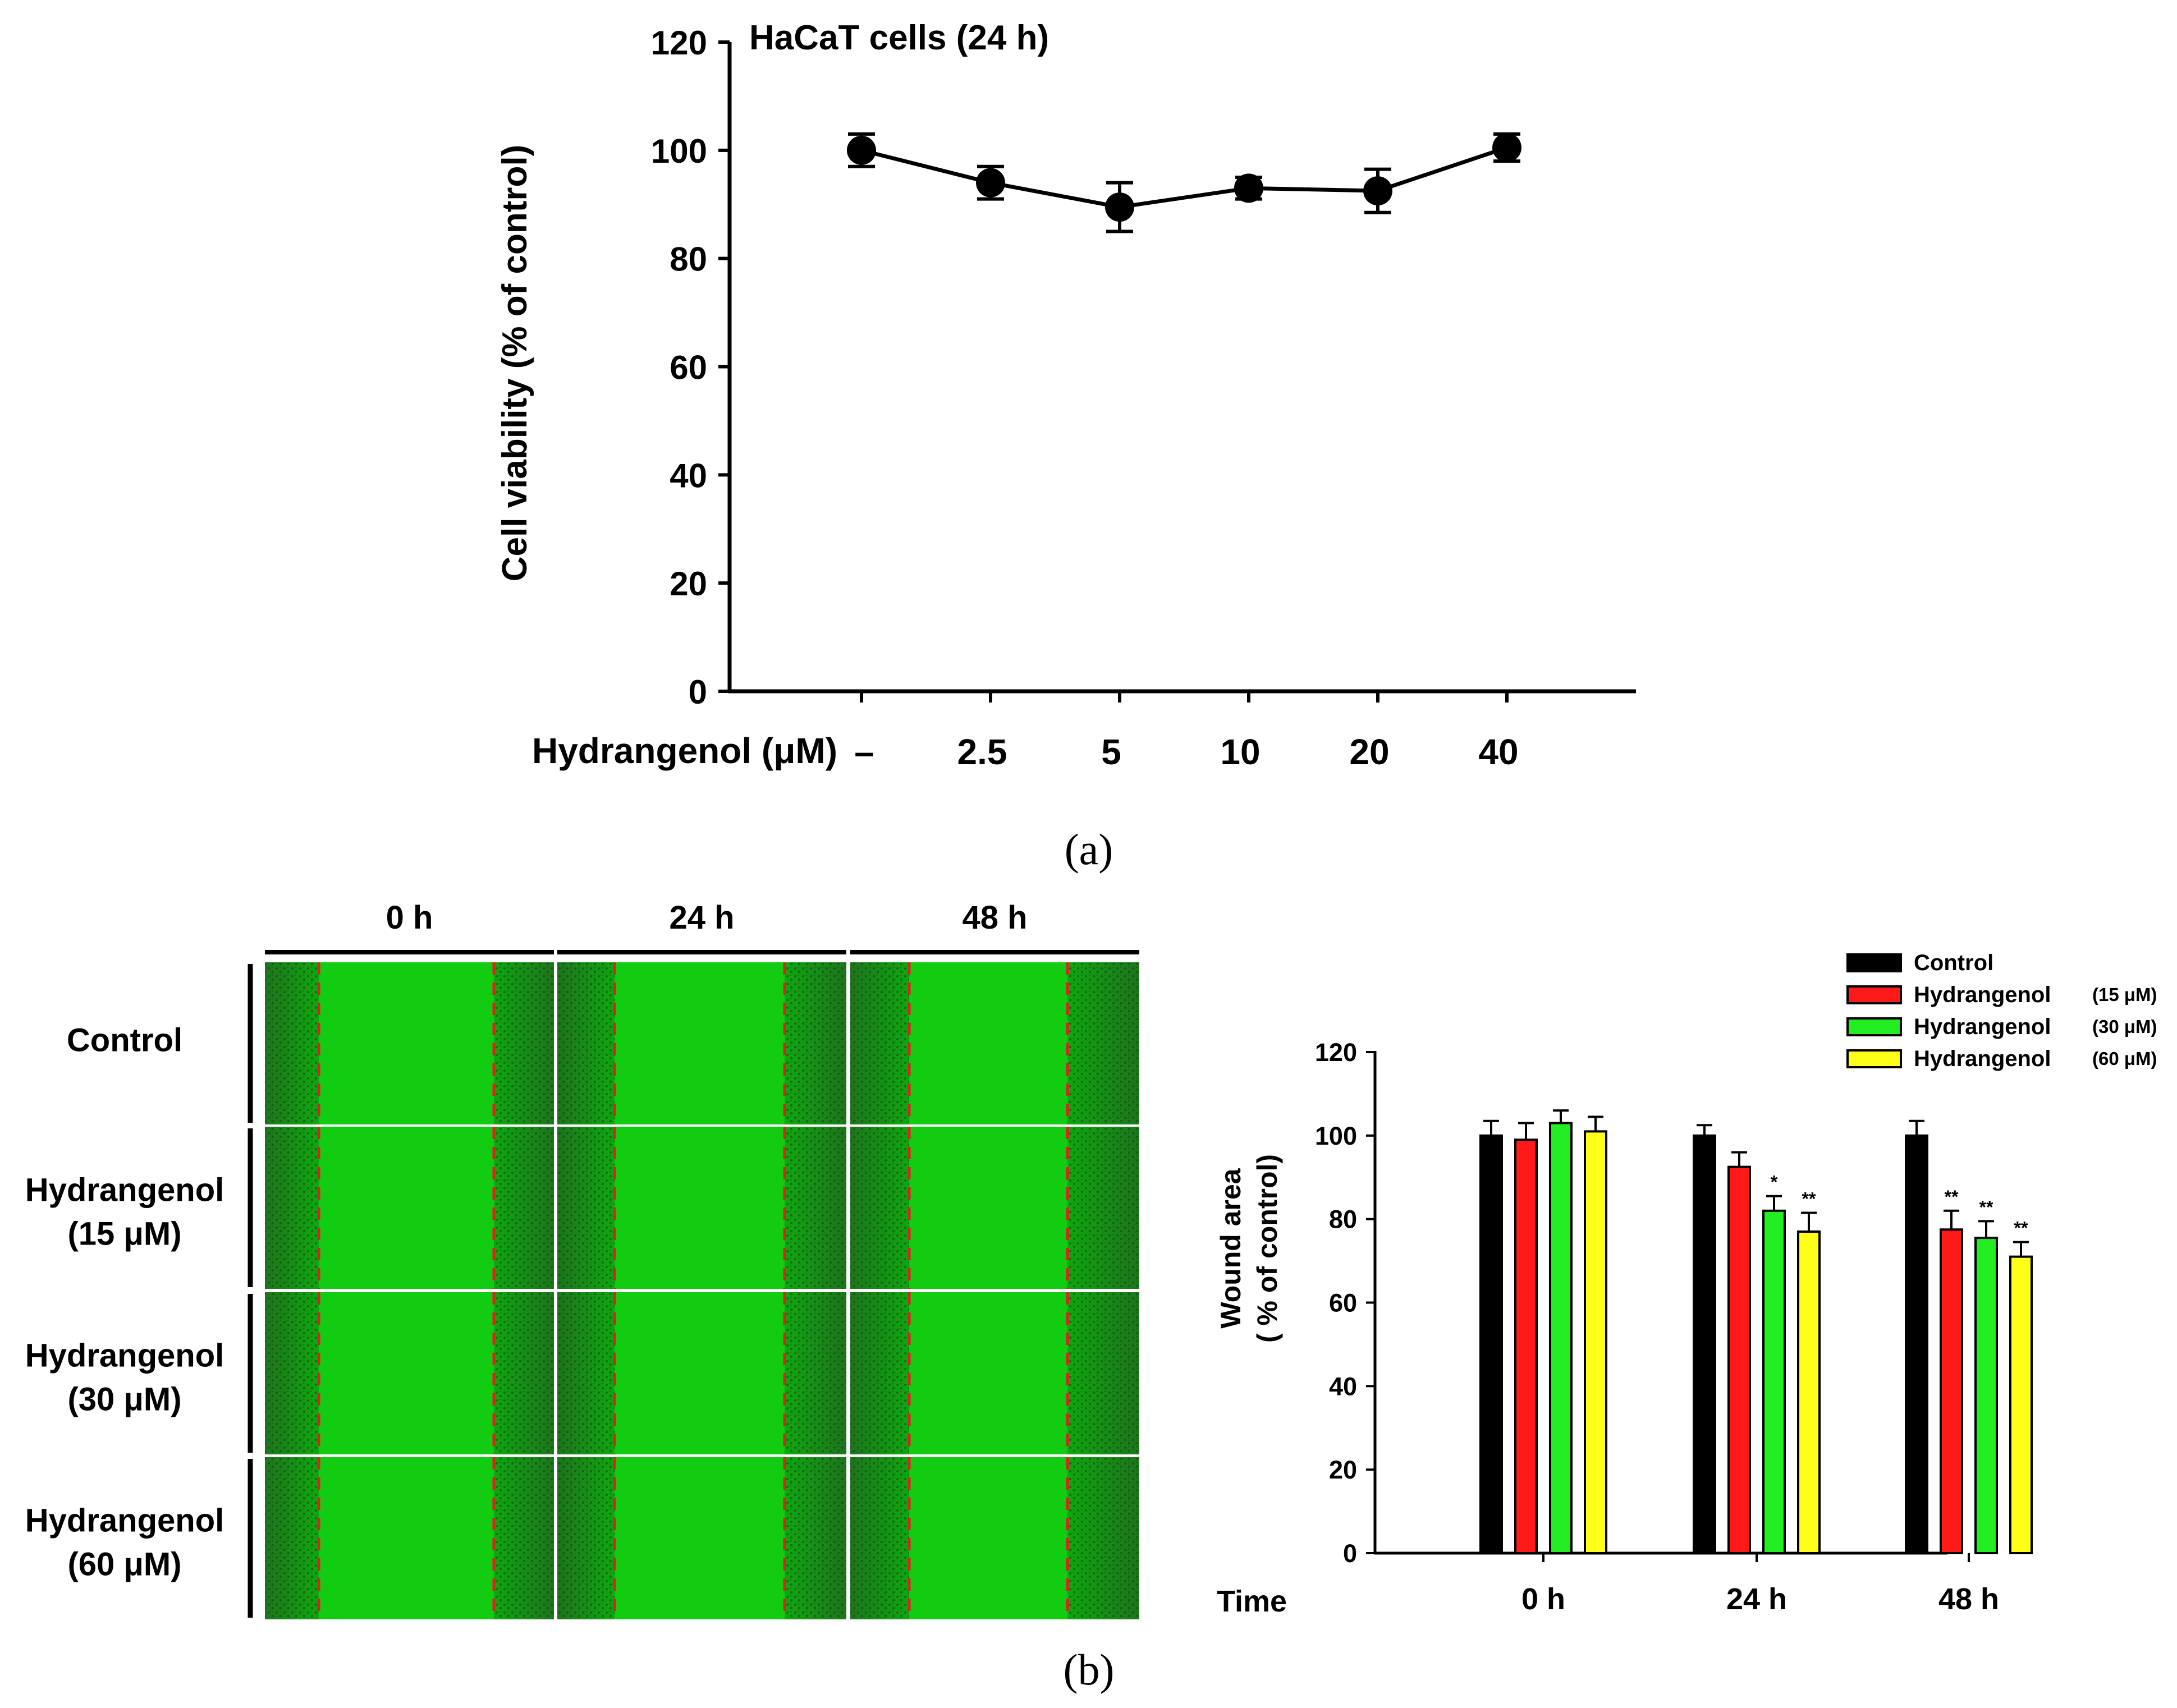  What do you see at coordinates (1336, 1136) in the screenshot?
I see `chart-b-y-tick-label: 100` at bounding box center [1336, 1136].